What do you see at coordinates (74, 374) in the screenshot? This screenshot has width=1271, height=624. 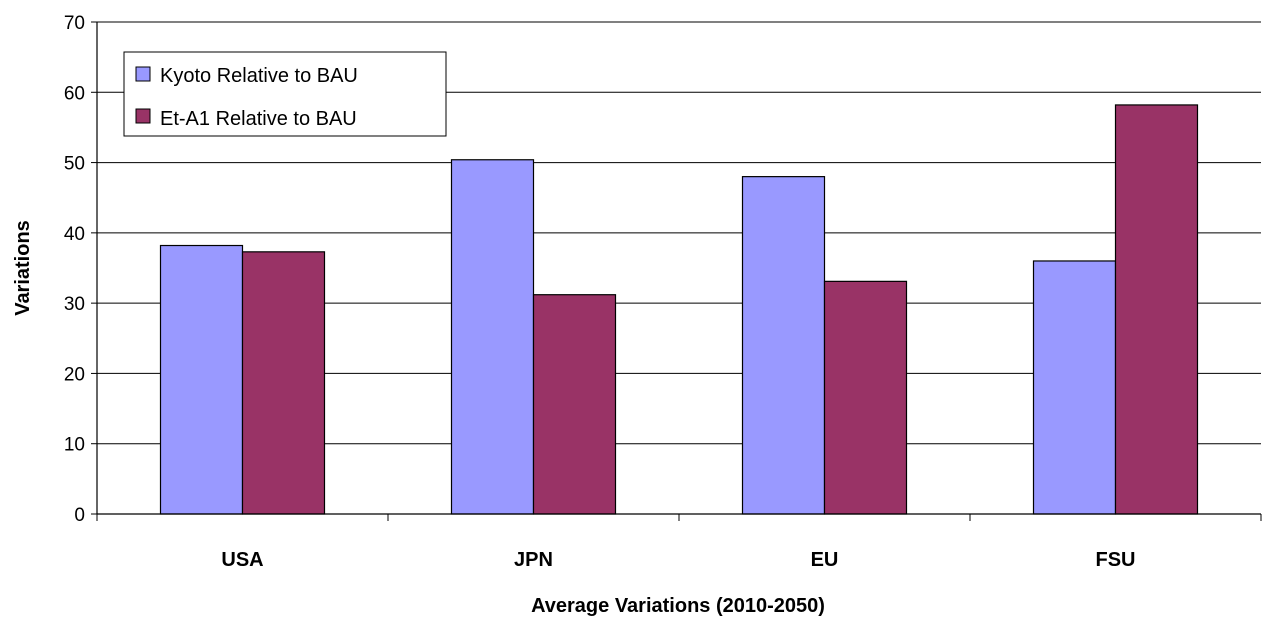 I see `y-tick-label-20: 20` at bounding box center [74, 374].